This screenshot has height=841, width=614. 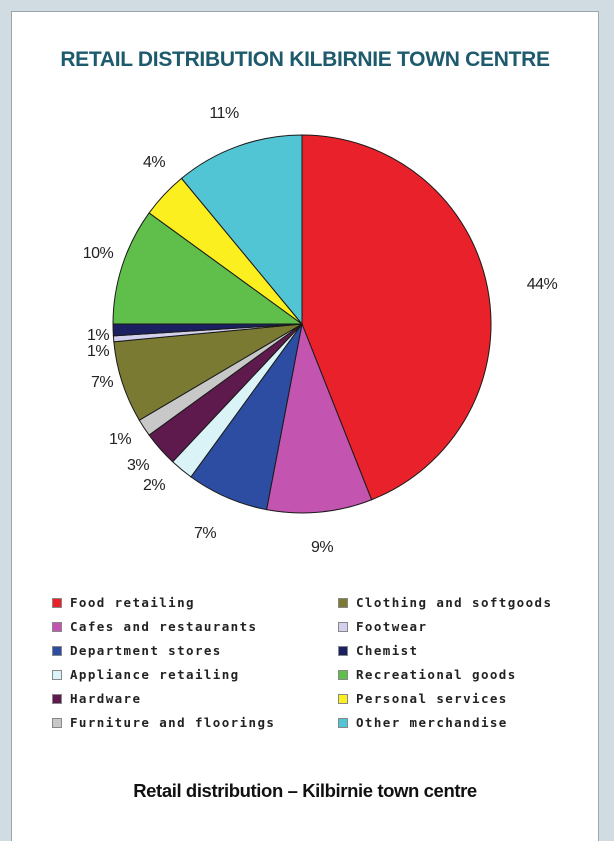 I want to click on legend-item-other-merchandise: Other merchandise, so click(x=423, y=722).